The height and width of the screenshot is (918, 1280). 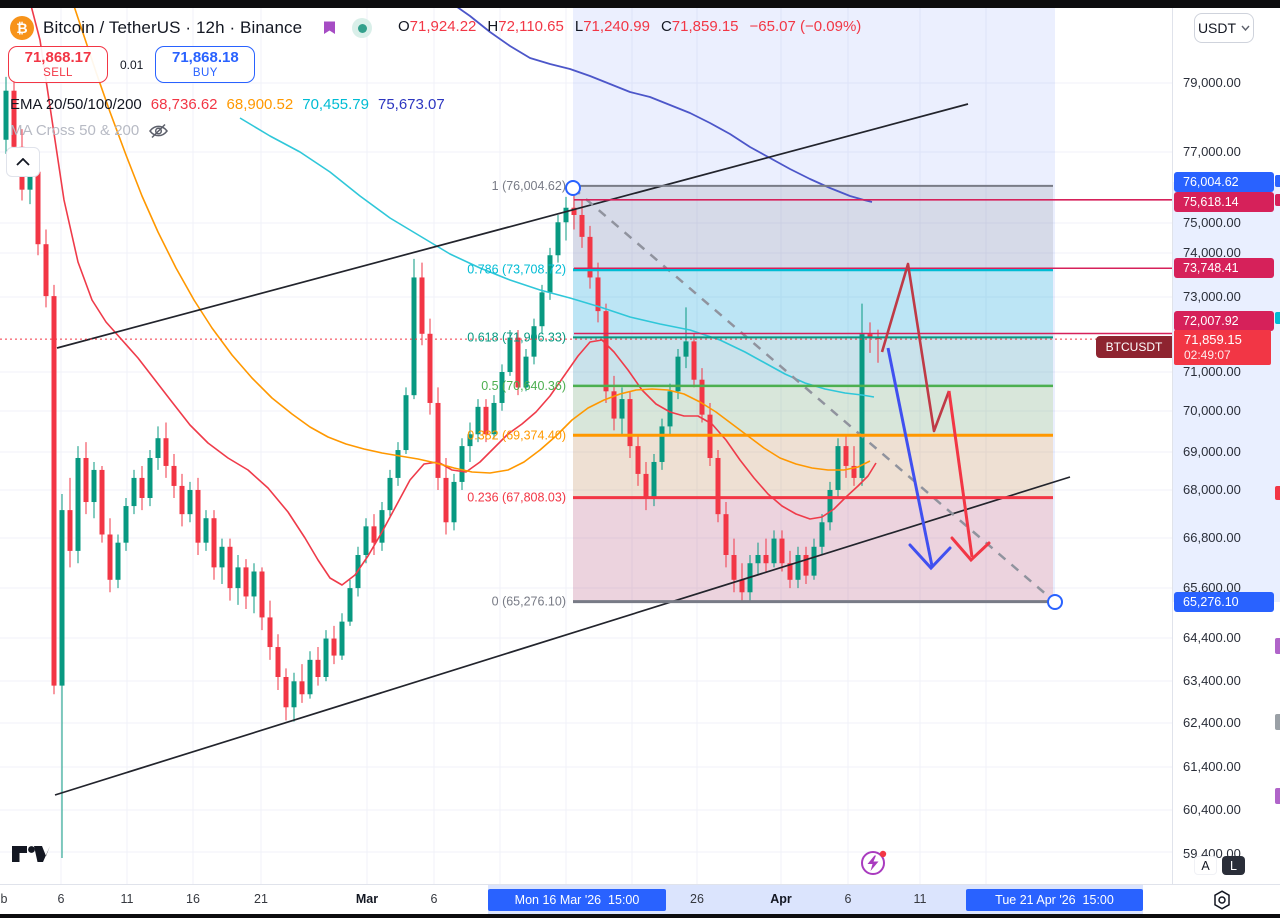 What do you see at coordinates (1224, 321) in the screenshot?
I see `price-level-chip: 72,007.92` at bounding box center [1224, 321].